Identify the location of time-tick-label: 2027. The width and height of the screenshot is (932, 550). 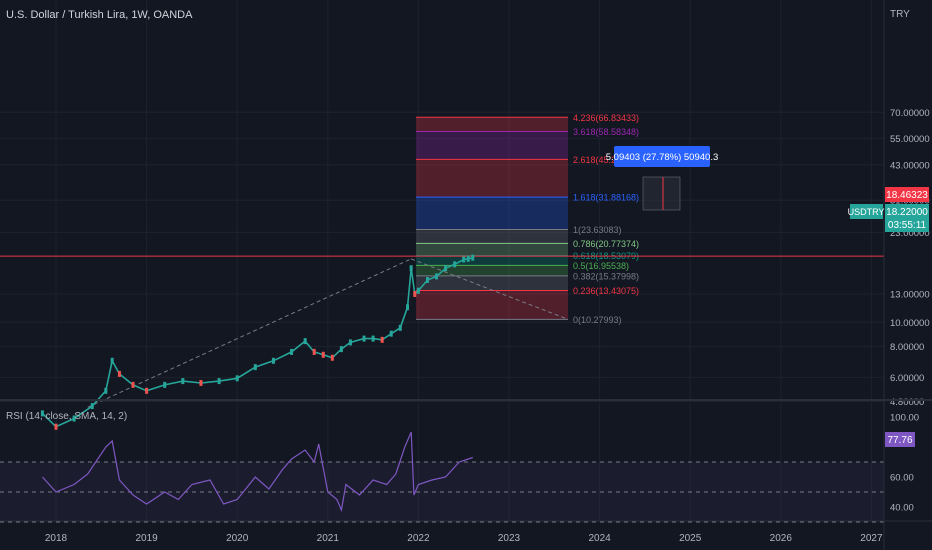
(871, 538).